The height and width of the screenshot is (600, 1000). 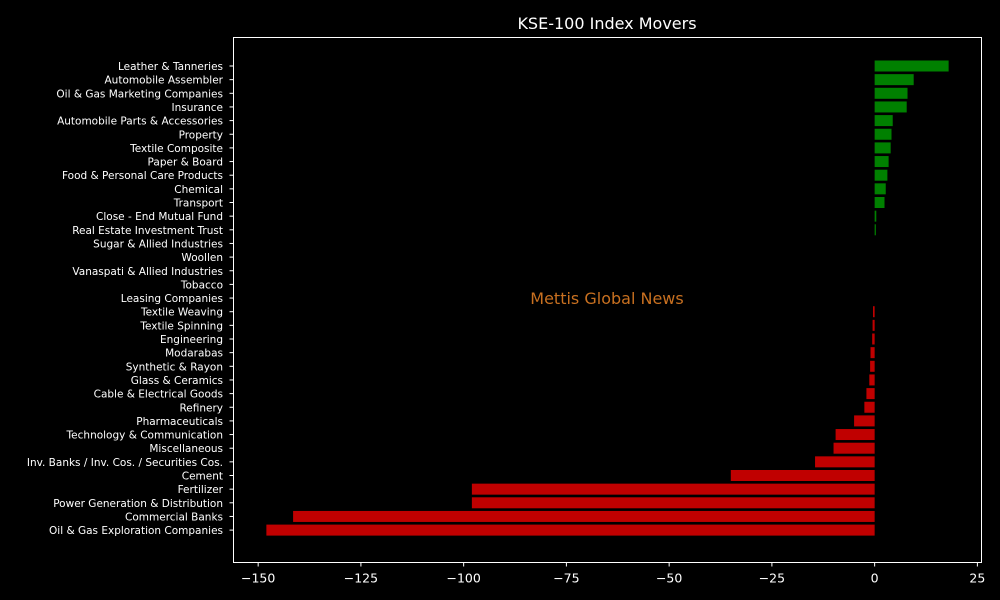 What do you see at coordinates (158, 244) in the screenshot?
I see `y-tick-label-13: Sugar & Allied Industries` at bounding box center [158, 244].